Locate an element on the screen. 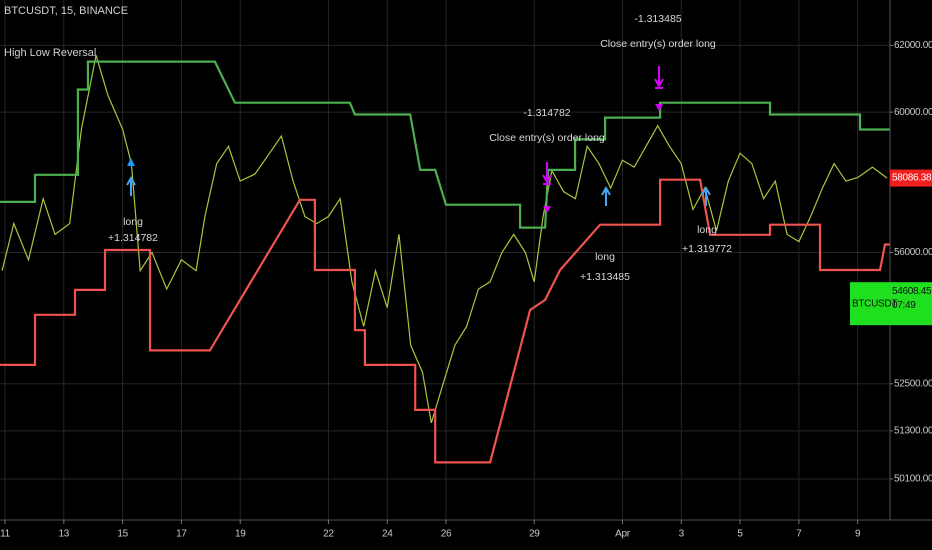 This screenshot has height=550, width=932. y-tick-label: 50100.00 is located at coordinates (913, 479).